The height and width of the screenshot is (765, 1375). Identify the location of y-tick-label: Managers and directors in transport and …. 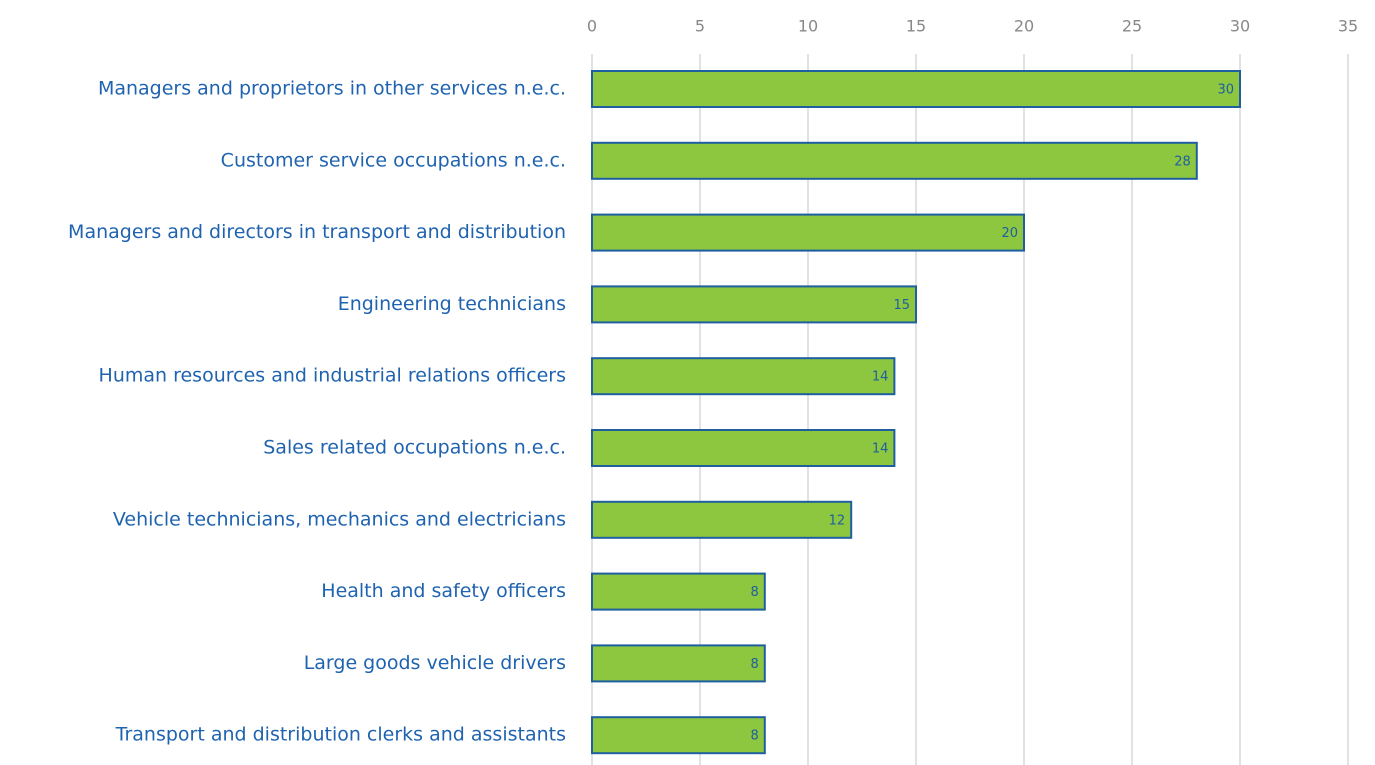
(317, 232).